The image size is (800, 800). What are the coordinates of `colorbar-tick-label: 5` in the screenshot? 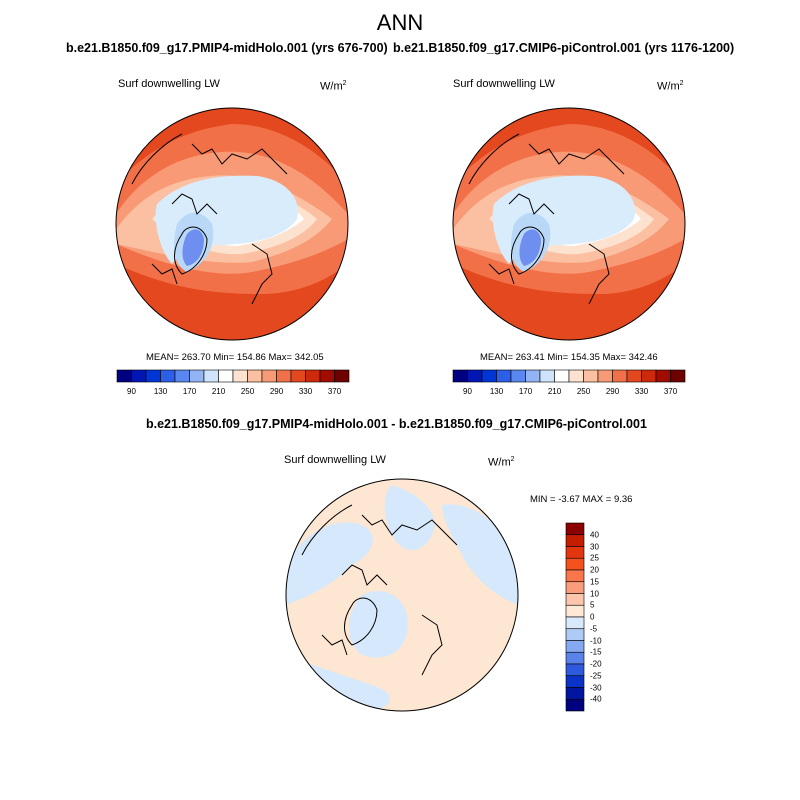 It's located at (592, 605).